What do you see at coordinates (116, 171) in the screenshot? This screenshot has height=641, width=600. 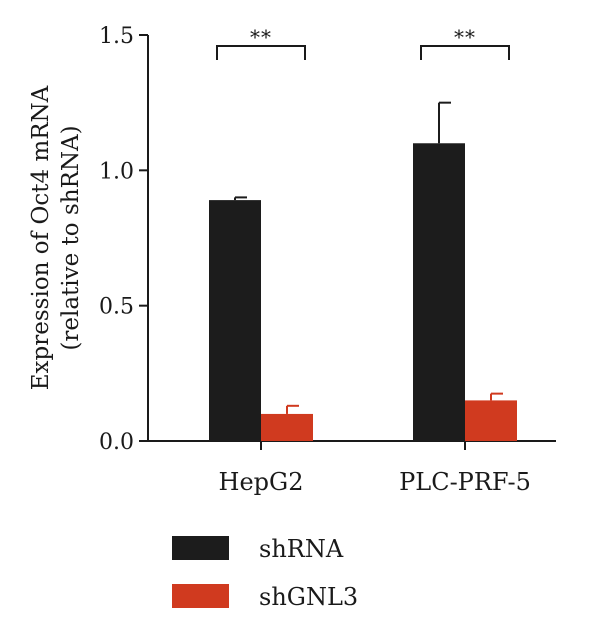 I see `y-tick-label: 1.0` at bounding box center [116, 171].